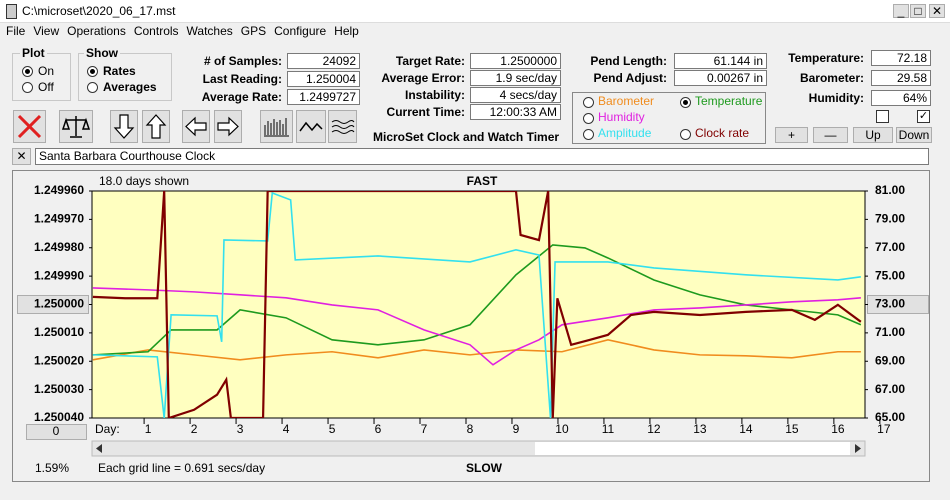  Describe the element at coordinates (96, 31) in the screenshot. I see `menu-item: Operations` at that location.